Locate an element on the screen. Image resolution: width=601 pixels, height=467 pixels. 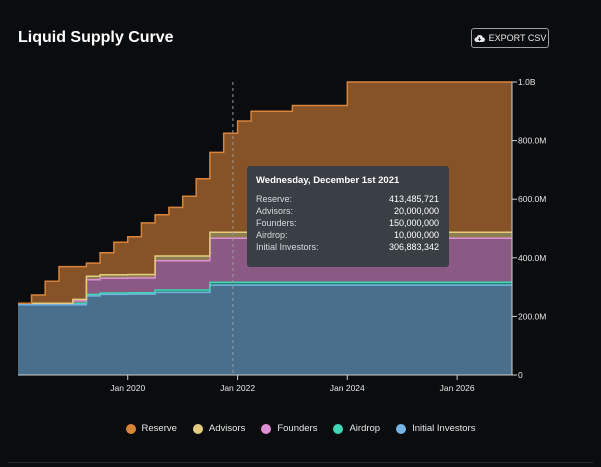
legend-item-reserve: Reserve is located at coordinates (151, 428).